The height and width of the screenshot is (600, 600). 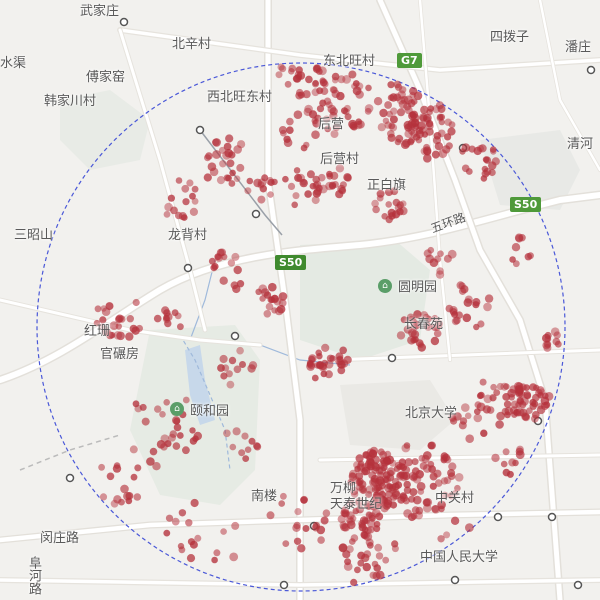 I want to click on place-label: 四拨子, so click(x=510, y=37).